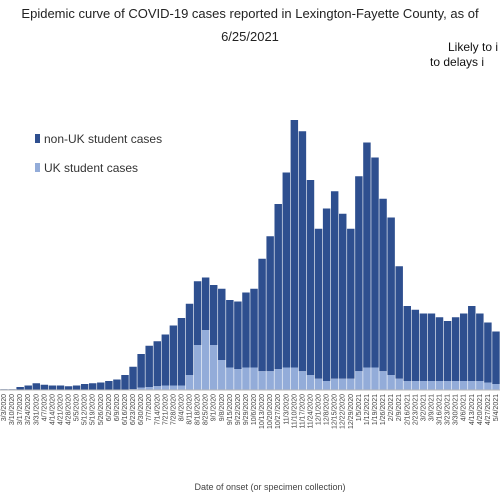 This screenshot has height=500, width=500. What do you see at coordinates (431, 407) in the screenshot?
I see `x-tick-label: 3/9/2021` at bounding box center [431, 407].